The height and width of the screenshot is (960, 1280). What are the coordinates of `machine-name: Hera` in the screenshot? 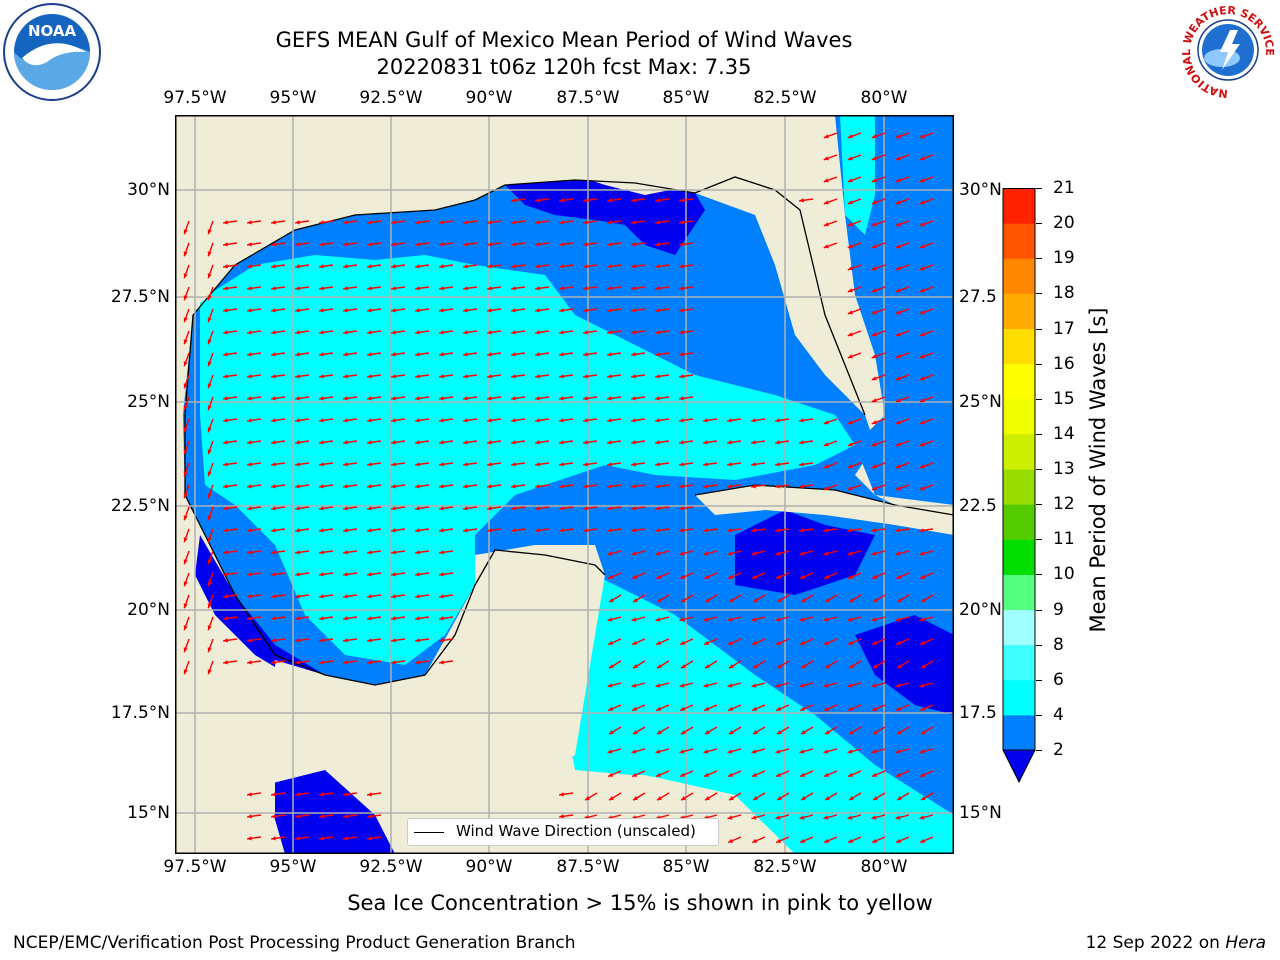 It's located at (1245, 943).